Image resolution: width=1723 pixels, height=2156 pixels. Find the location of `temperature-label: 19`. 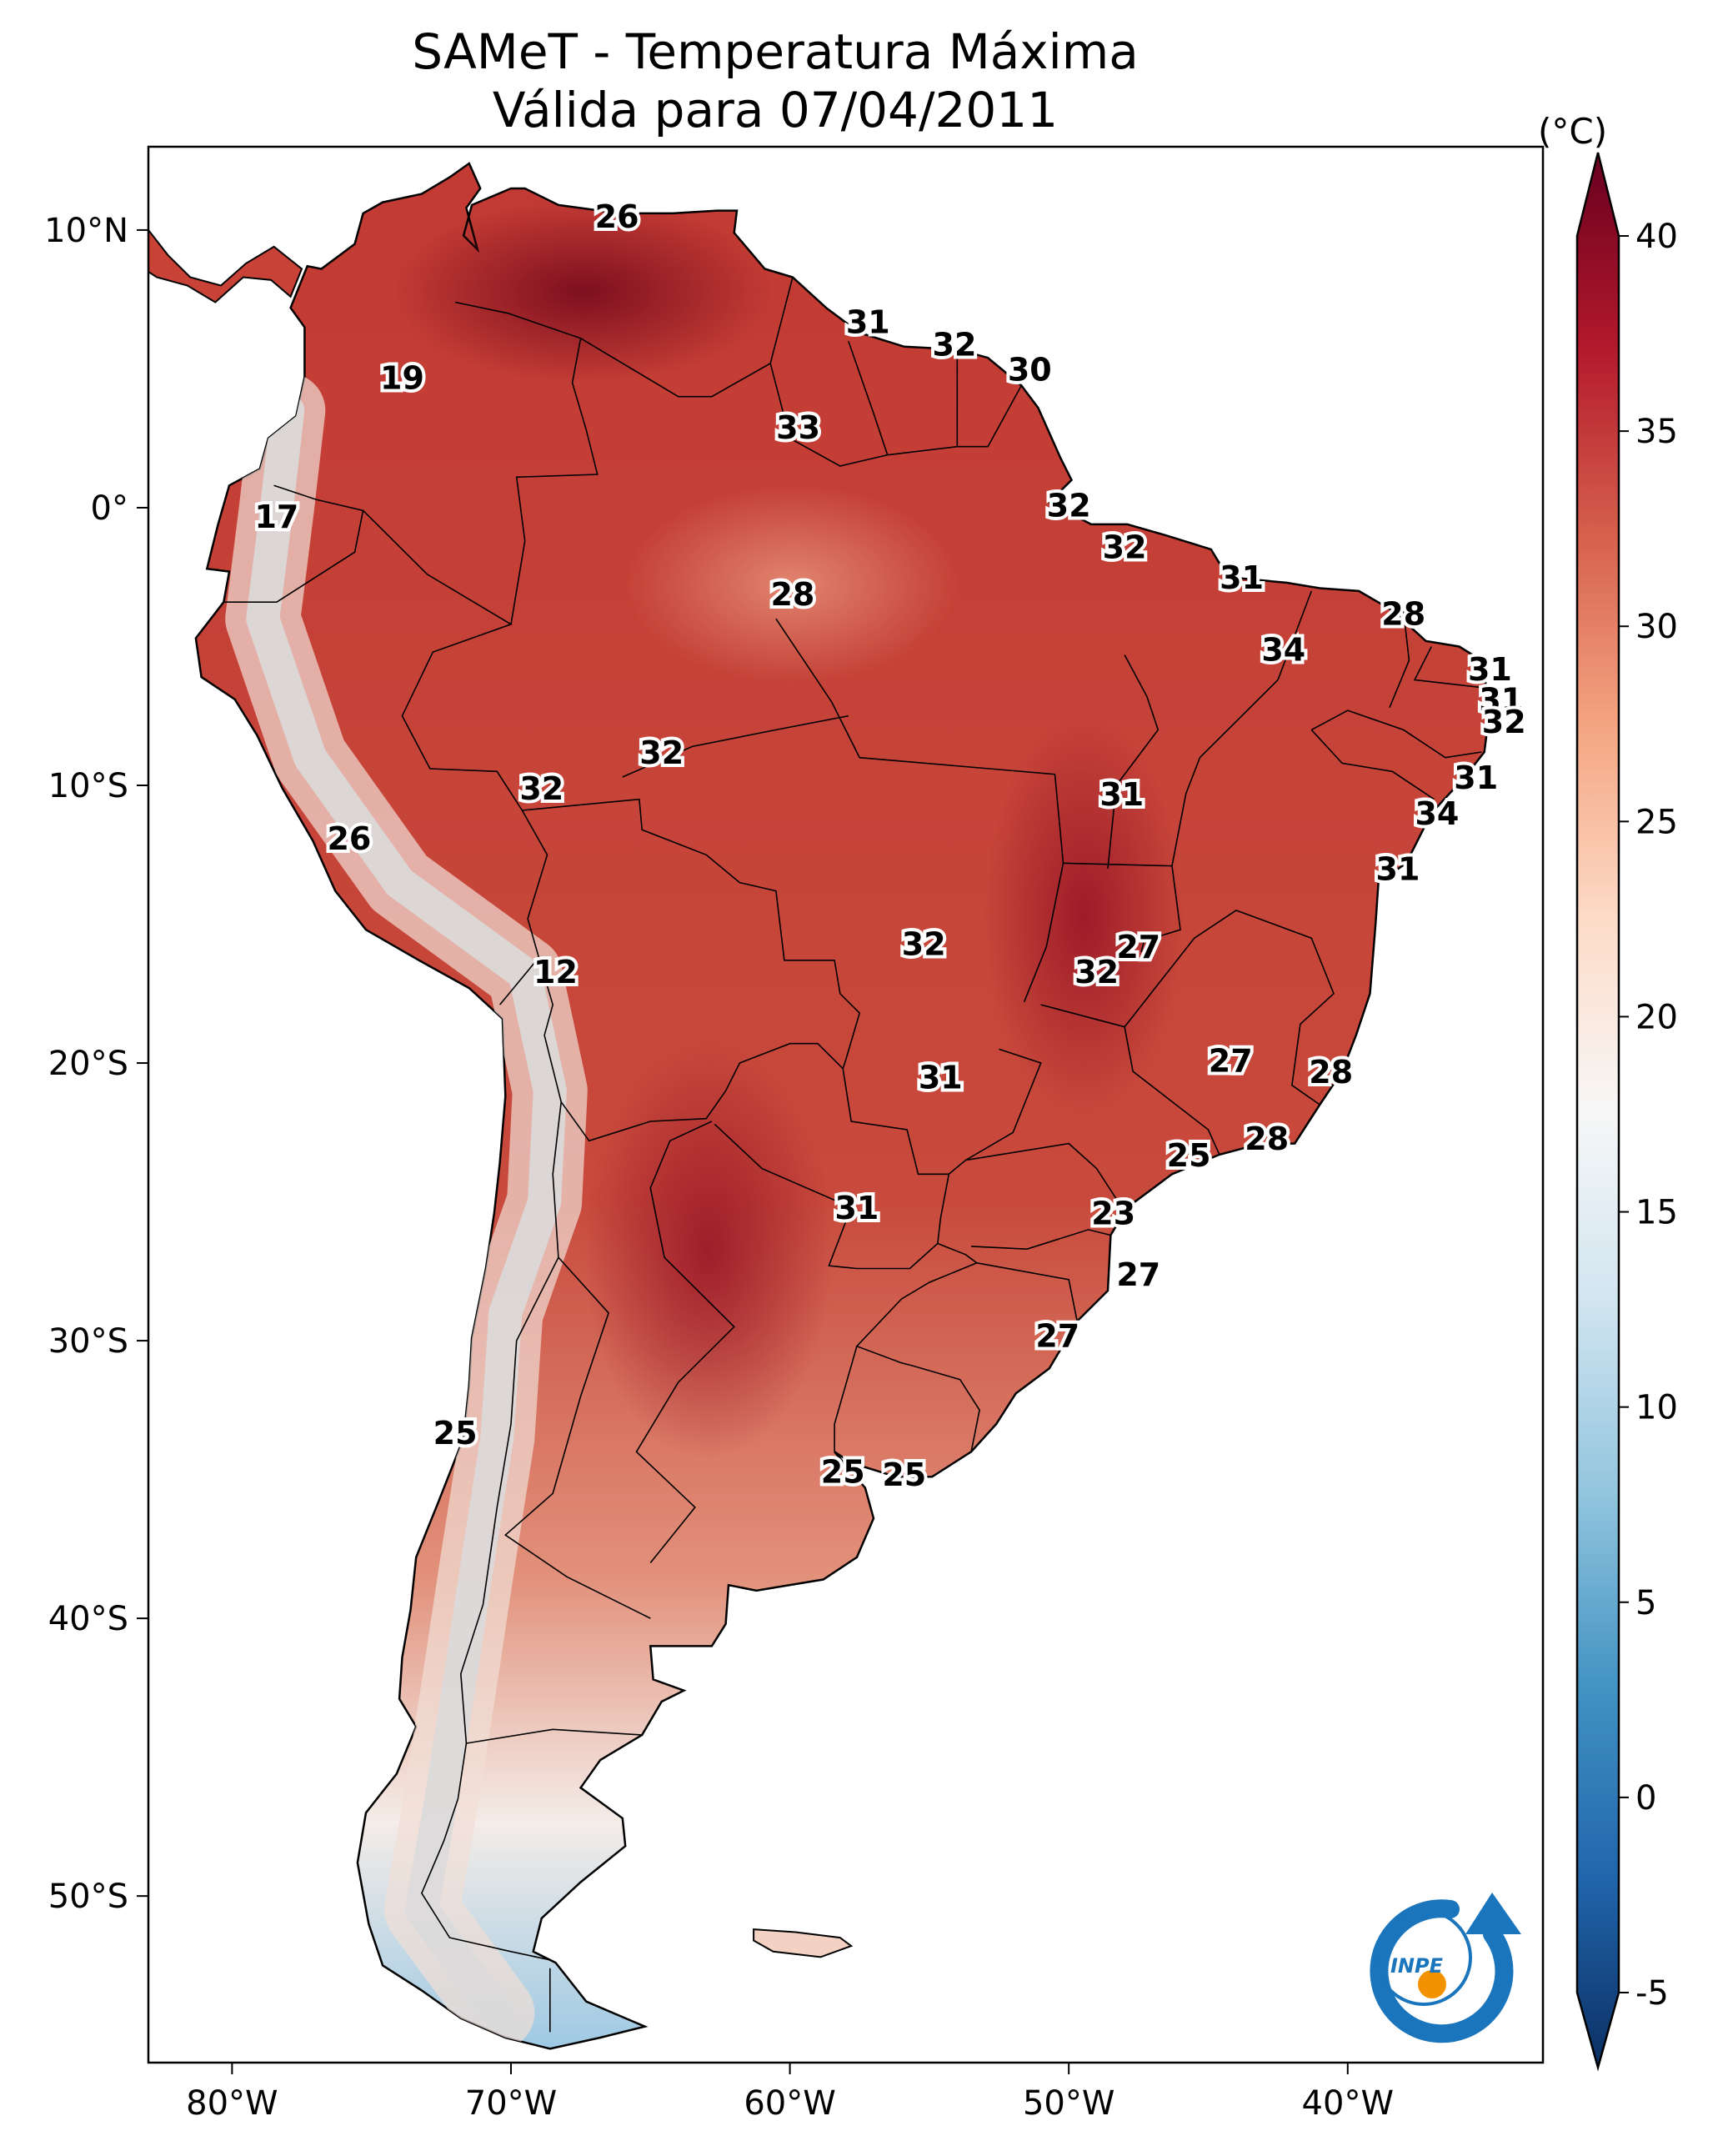

temperature-label: 19 is located at coordinates (402, 377).